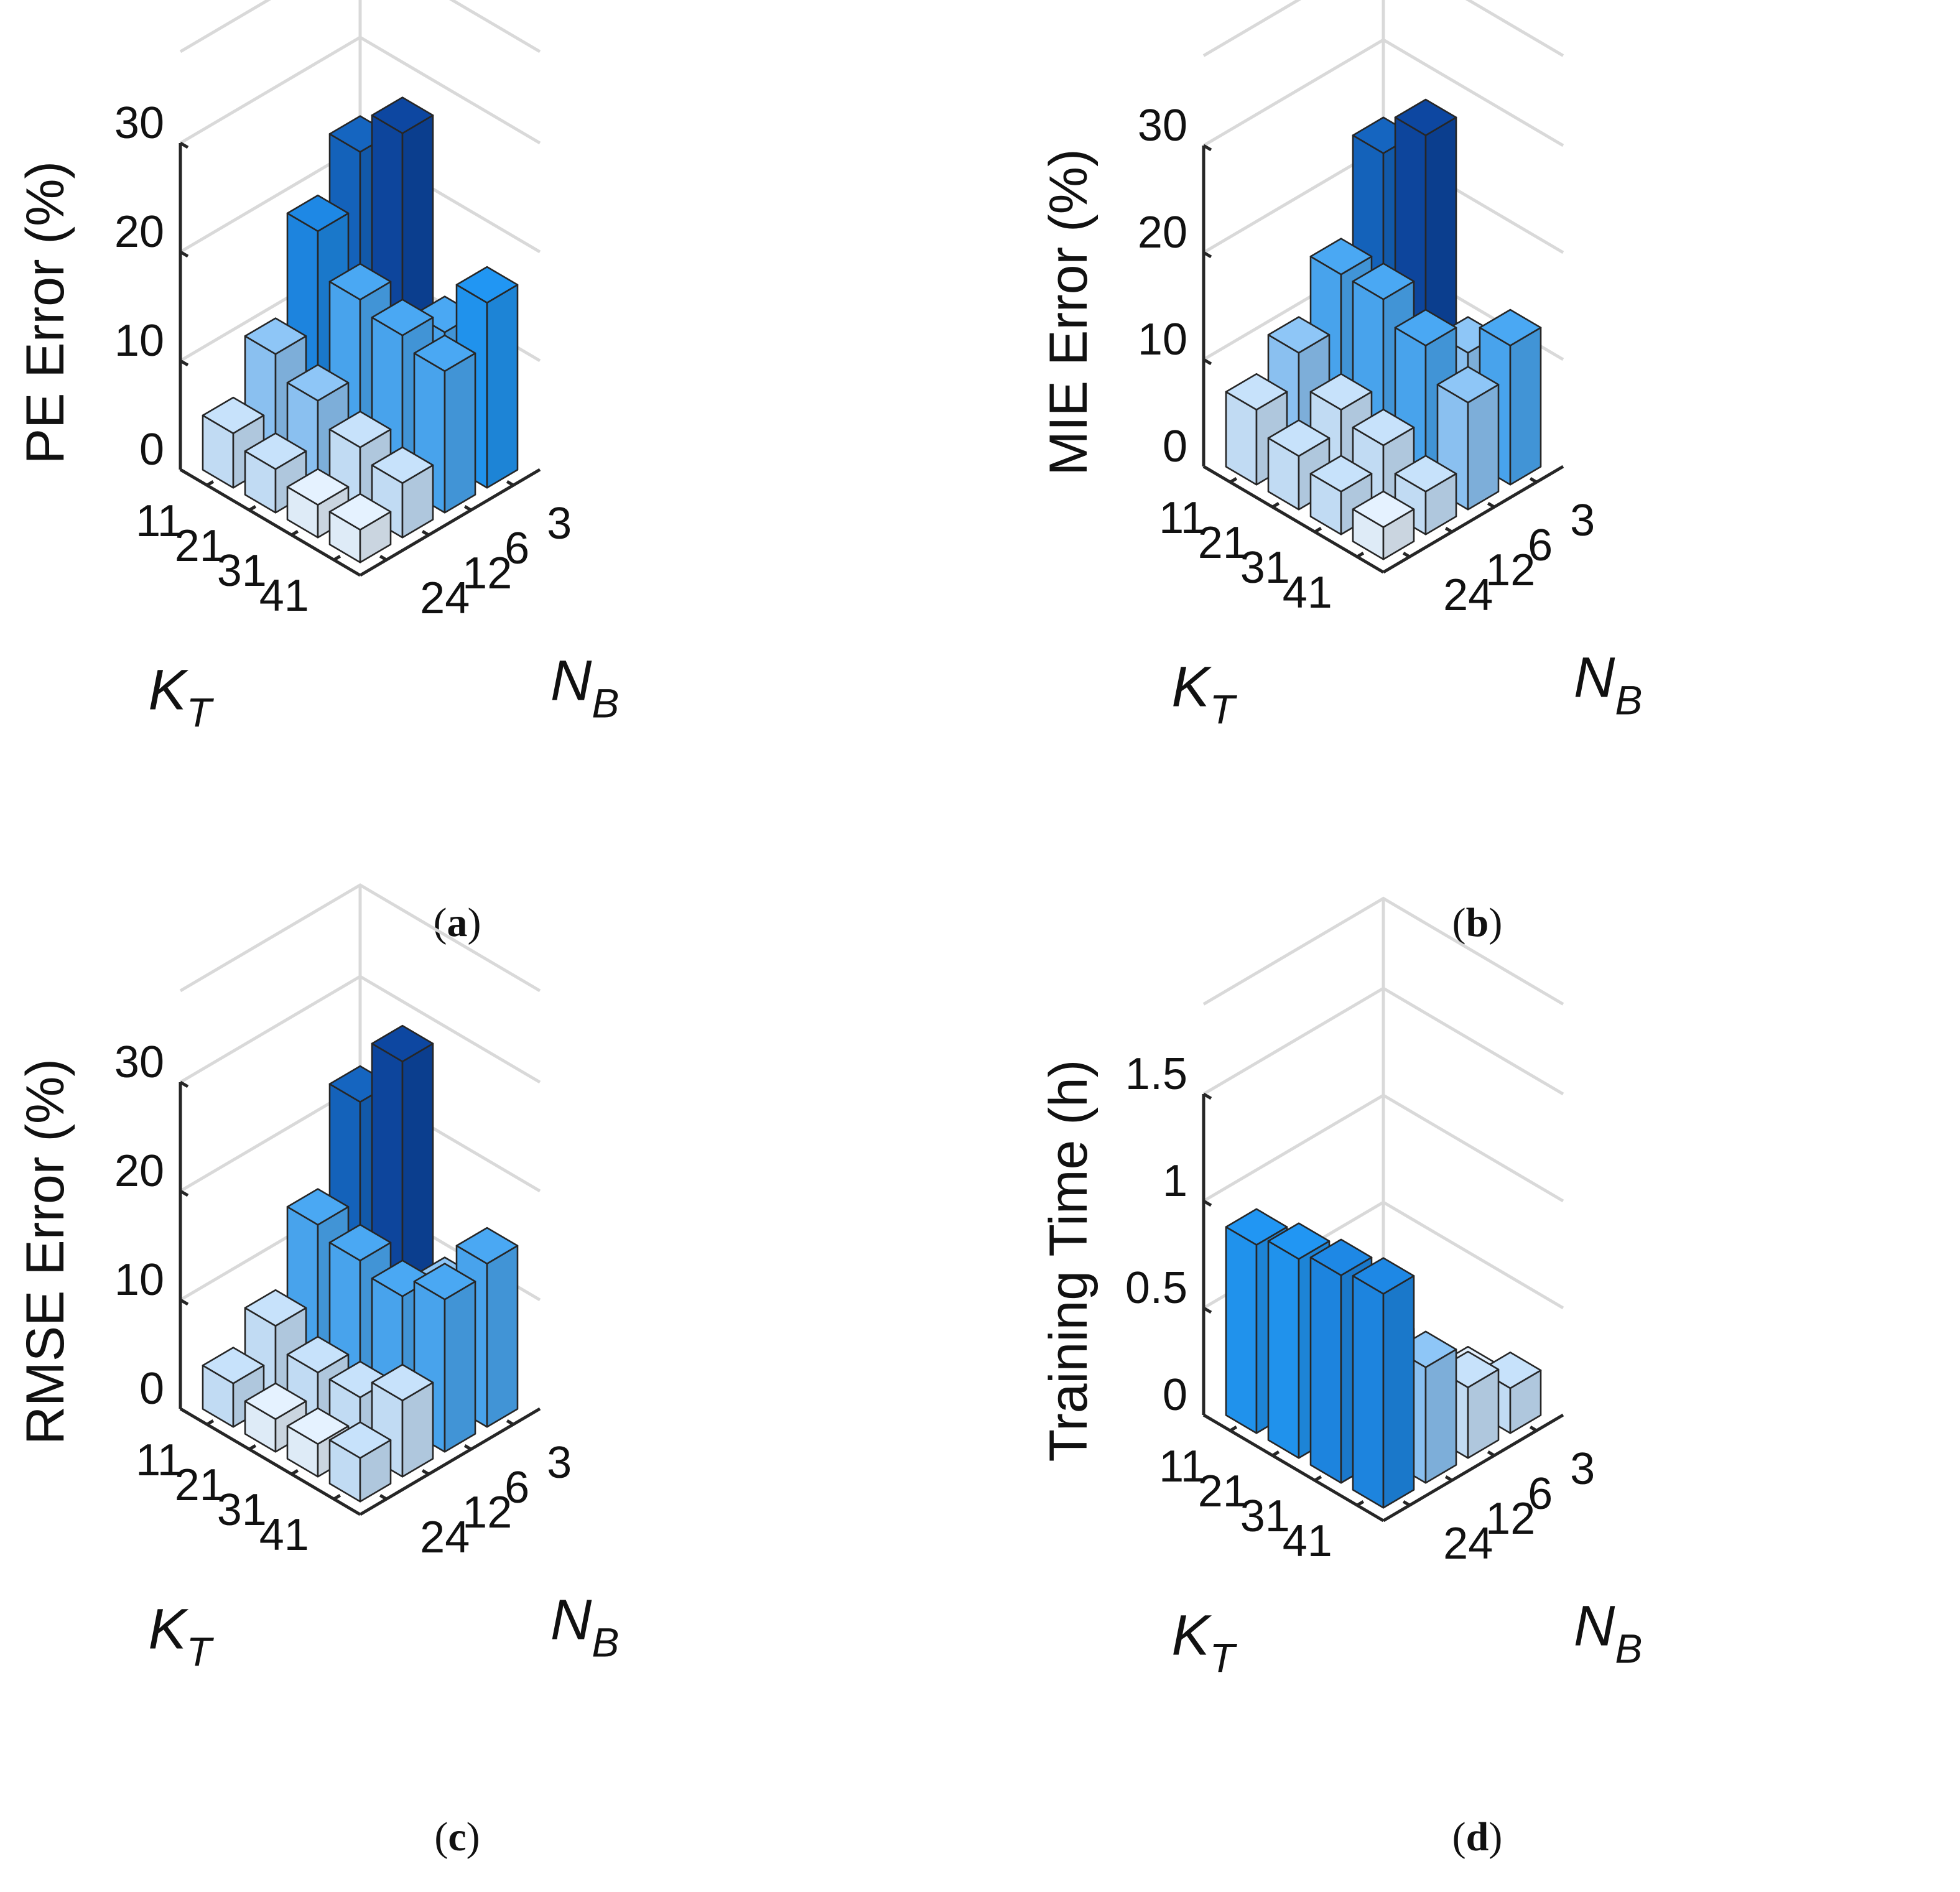 This screenshot has height=1892, width=1960. Describe the element at coordinates (1383, 329) in the screenshot. I see `bars` at that location.